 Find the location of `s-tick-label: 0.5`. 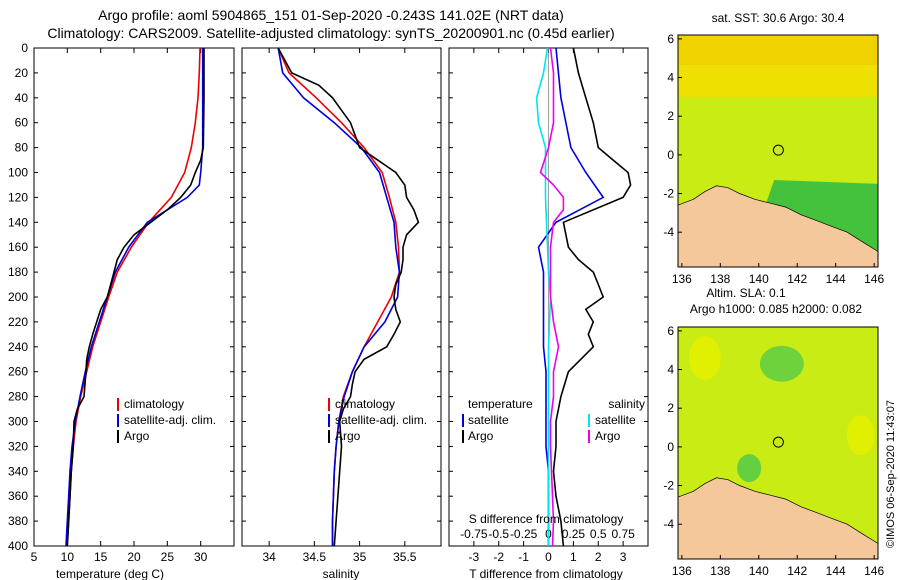

s-tick-label: 0.5 is located at coordinates (598, 534).